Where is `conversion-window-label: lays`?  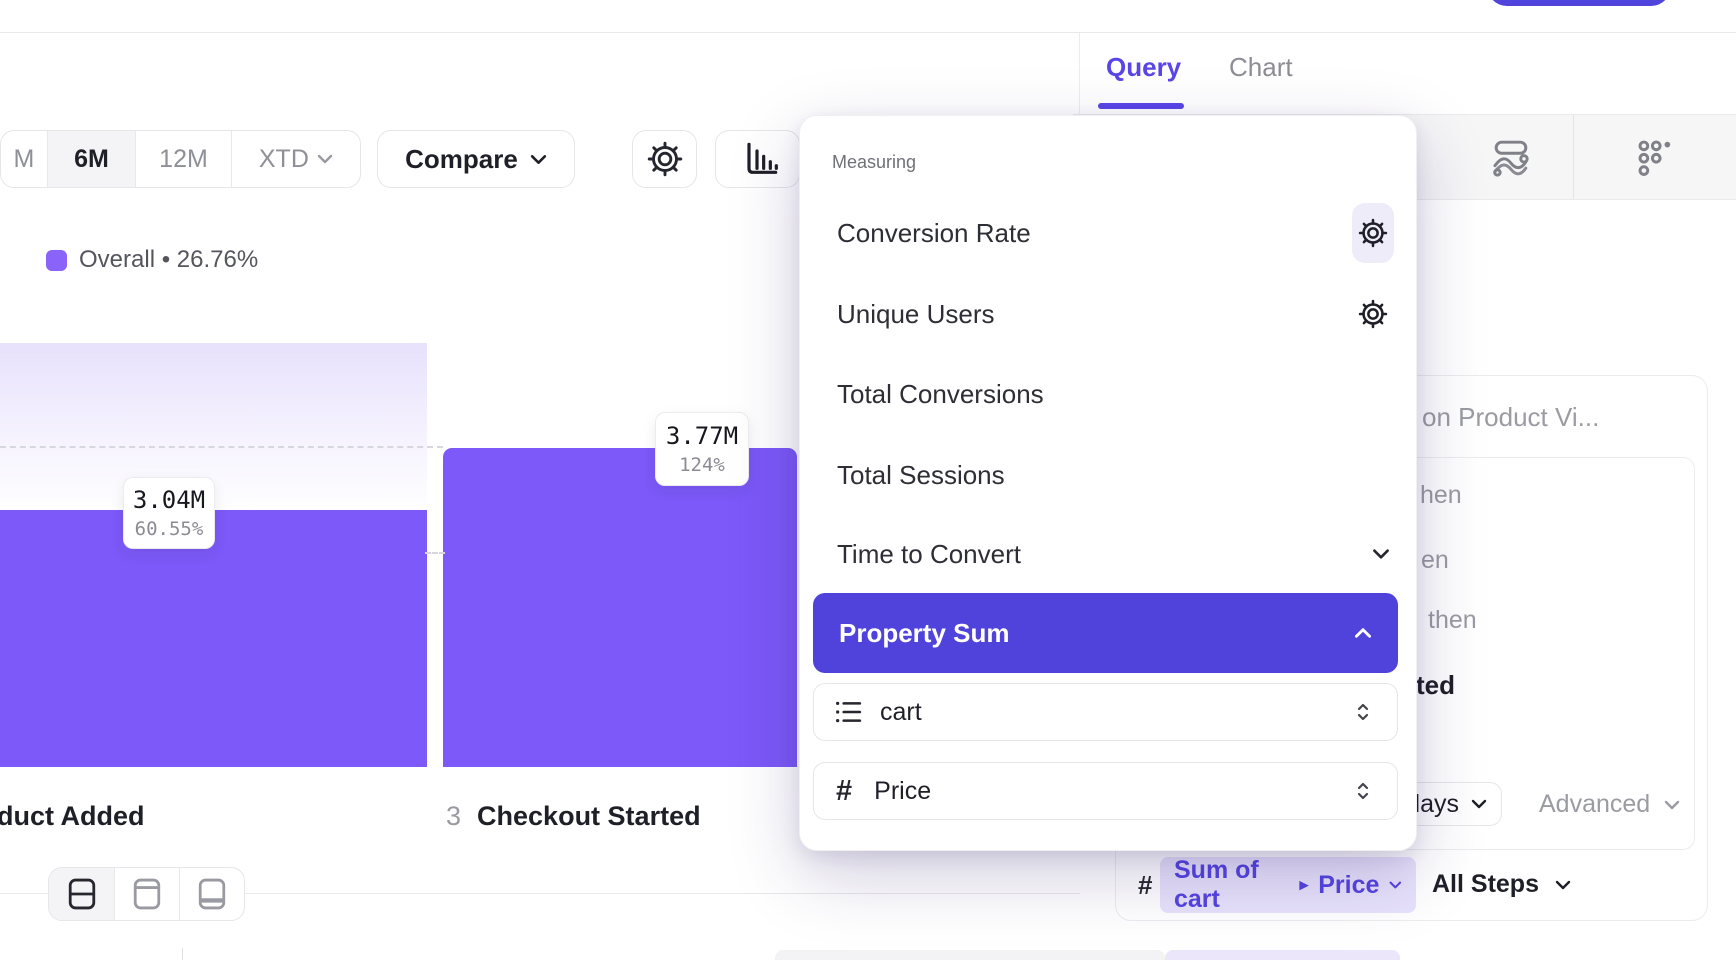 conversion-window-label: lays is located at coordinates (1436, 803).